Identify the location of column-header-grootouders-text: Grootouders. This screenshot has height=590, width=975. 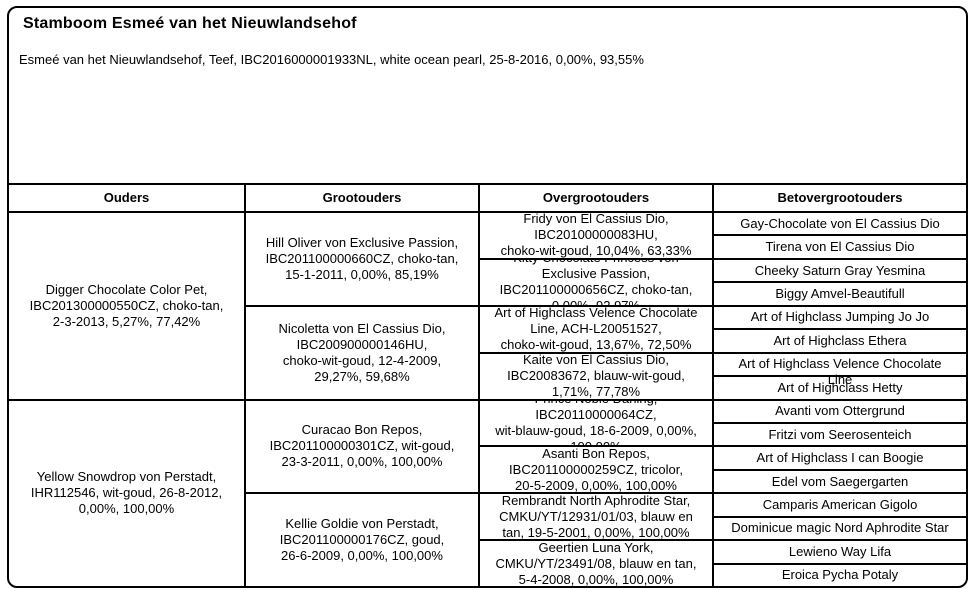
(362, 197).